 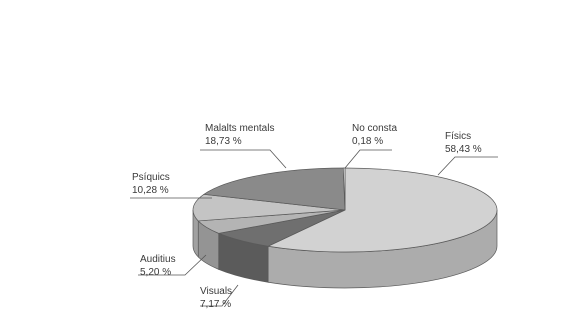 I want to click on label-visuals-name: Visuals, so click(x=216, y=291).